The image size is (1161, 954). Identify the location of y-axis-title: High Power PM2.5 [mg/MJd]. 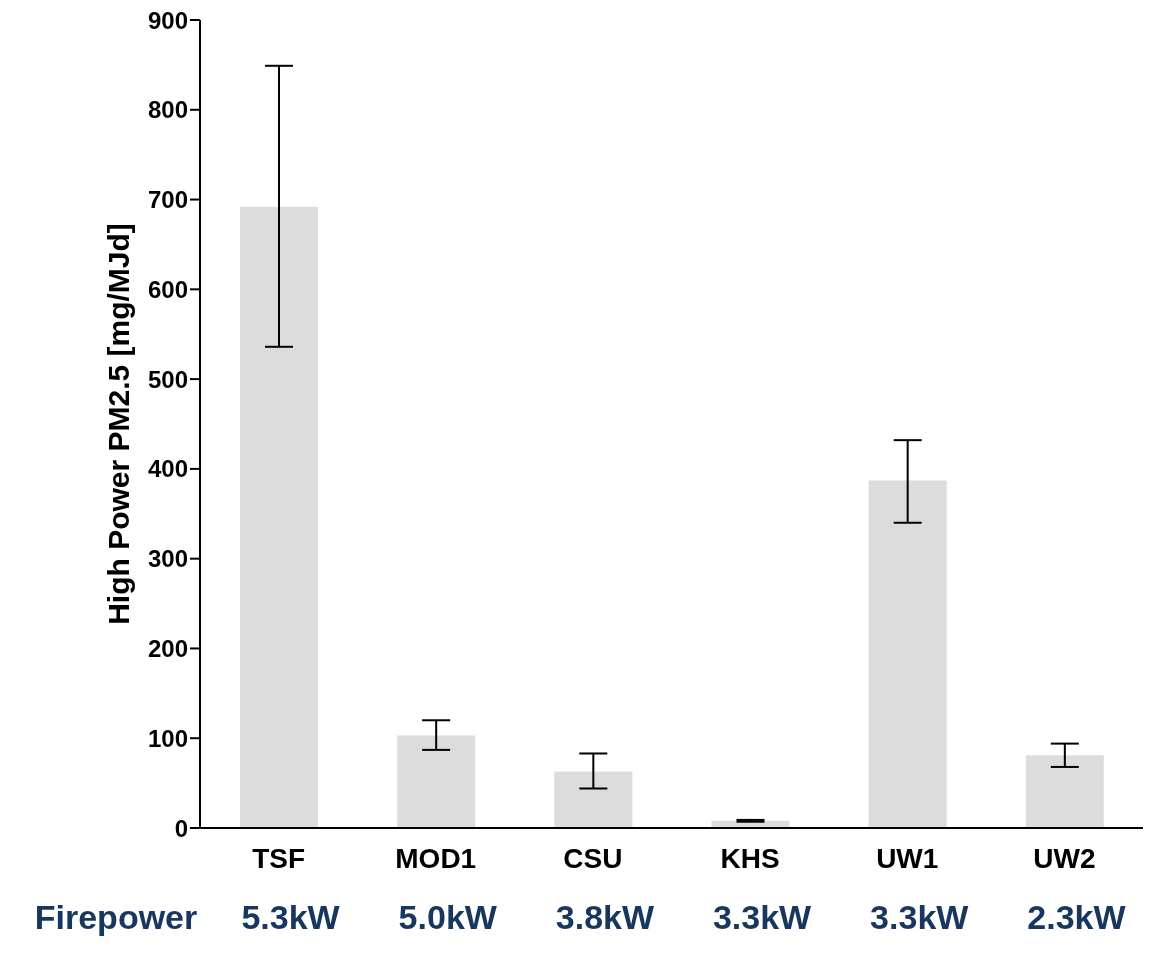
(118, 424).